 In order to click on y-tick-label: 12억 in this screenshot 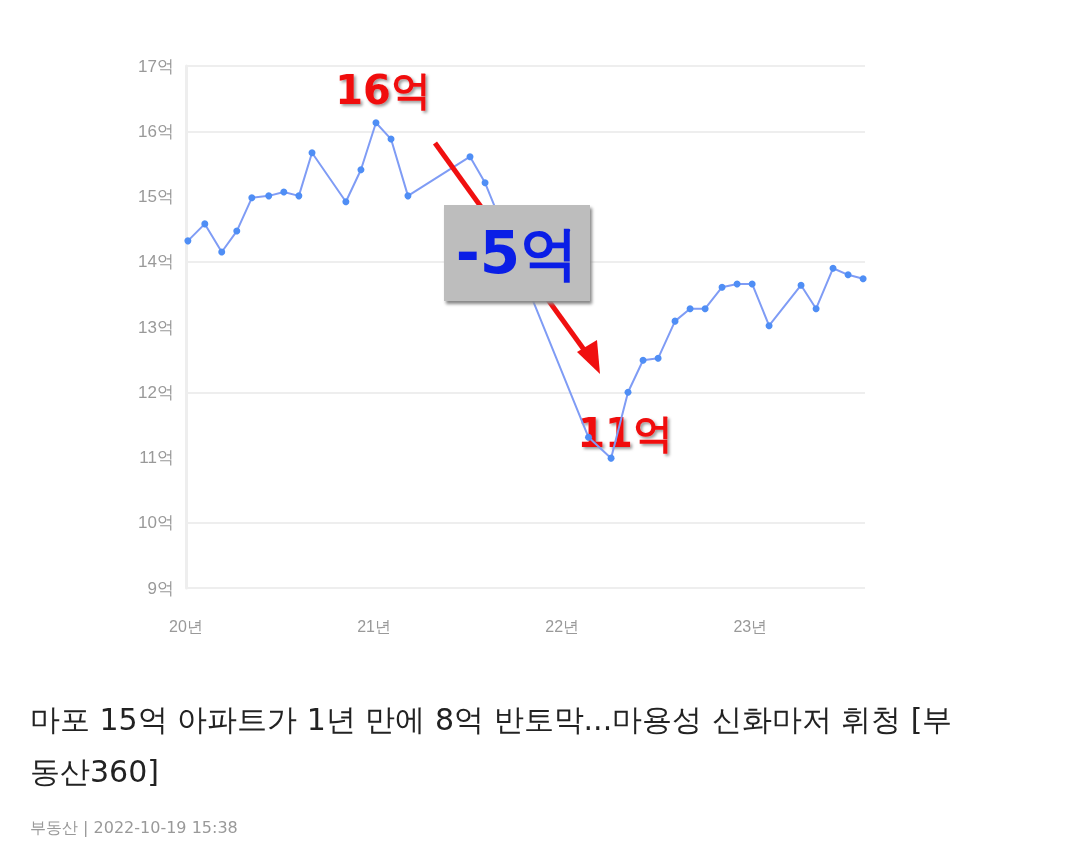, I will do `click(156, 392)`.